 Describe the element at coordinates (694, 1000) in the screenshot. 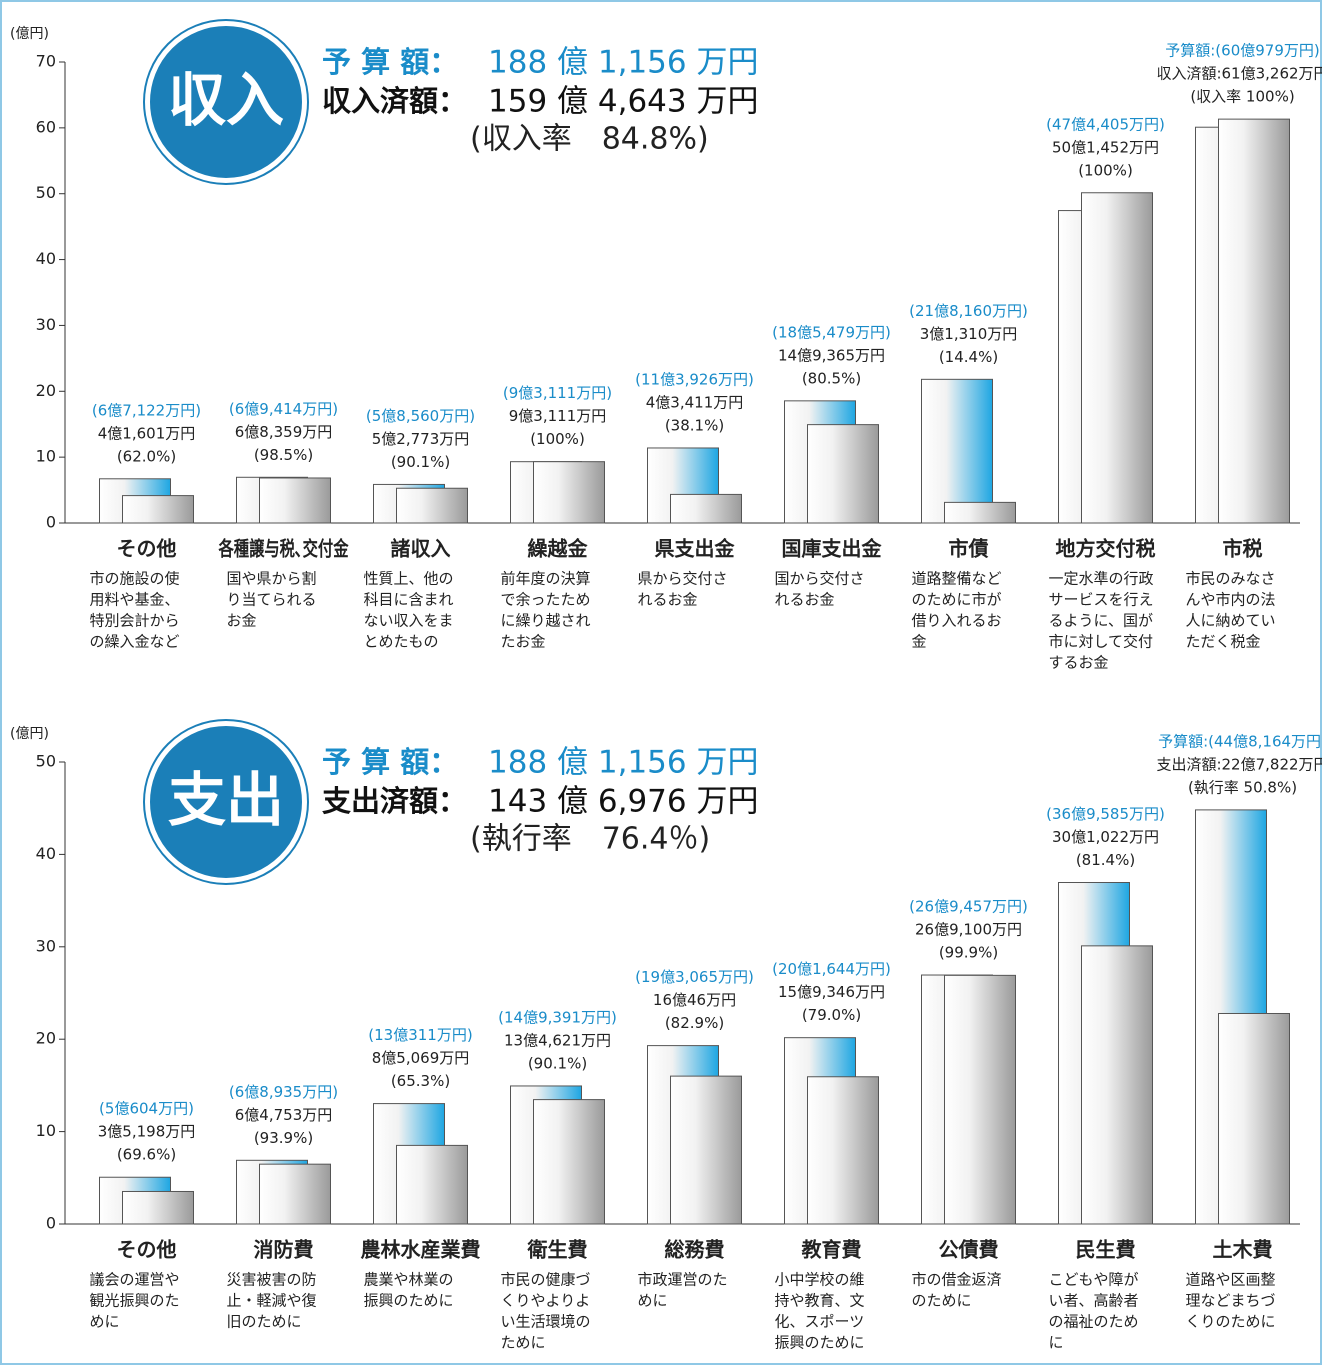

I see `actual-label: 16億46万円` at that location.